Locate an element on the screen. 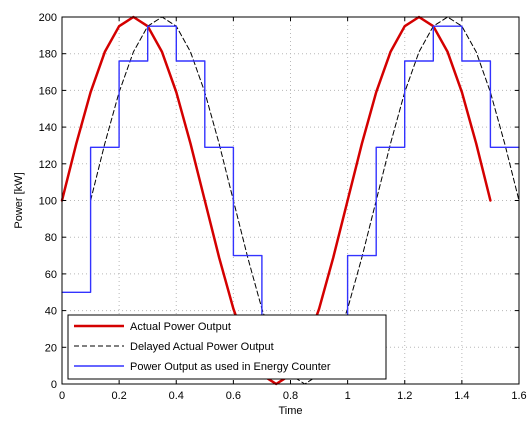  y-tick-label: 0 is located at coordinates (54, 385).